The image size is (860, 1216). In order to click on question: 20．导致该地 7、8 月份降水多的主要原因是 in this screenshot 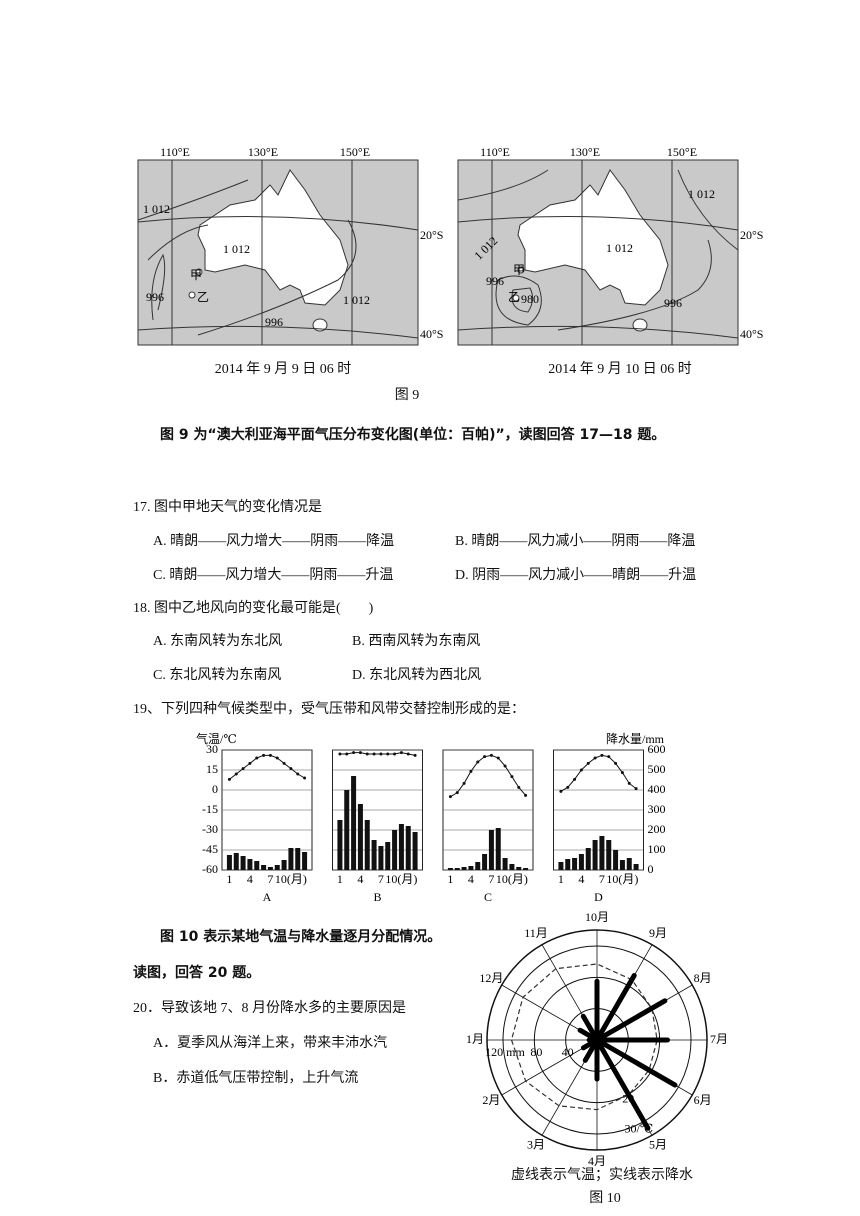, I will do `click(269, 1008)`.